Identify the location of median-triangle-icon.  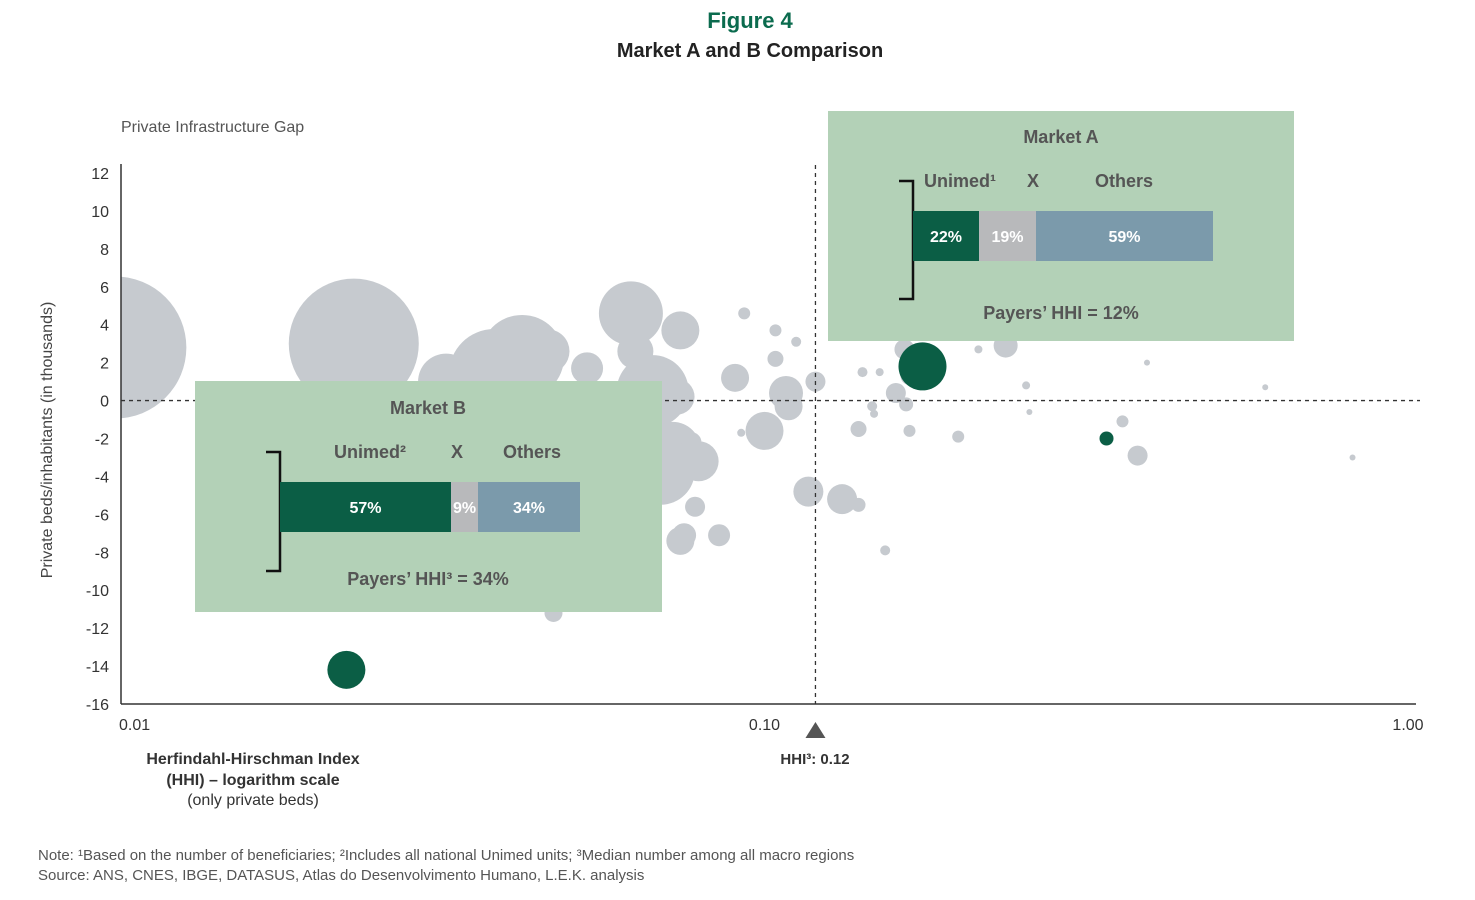
(815, 730).